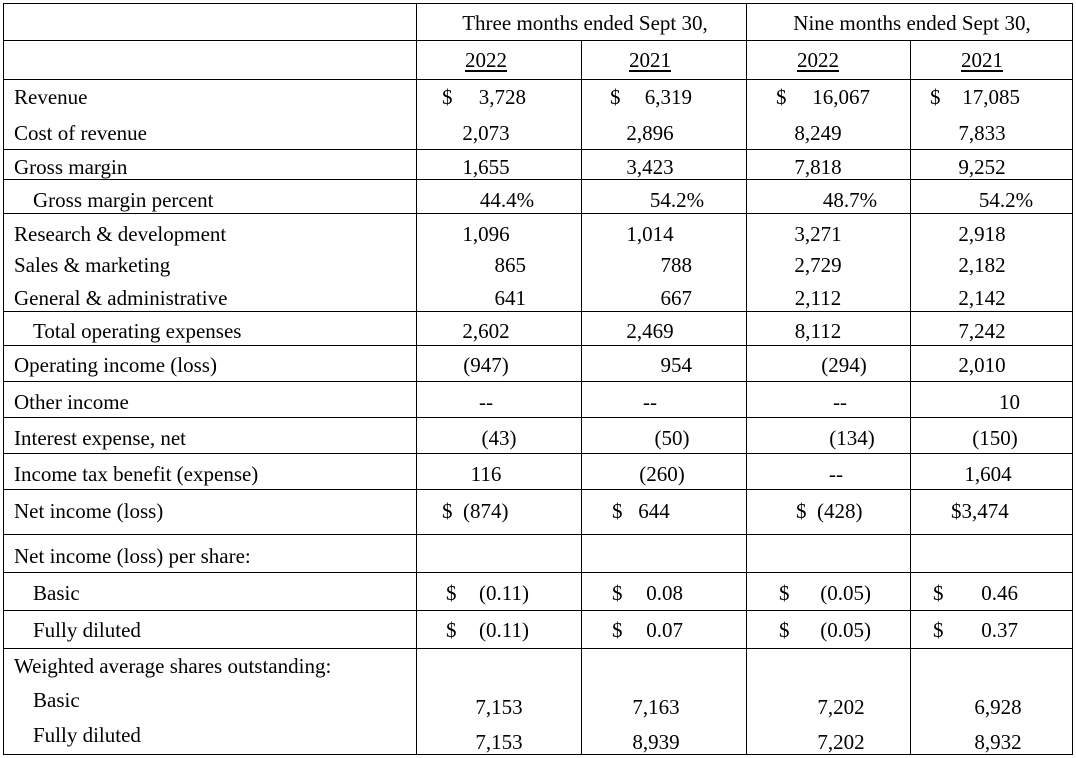 The width and height of the screenshot is (1076, 758). Describe the element at coordinates (123, 200) in the screenshot. I see `row-label-gross-margin-percent: Gross margin percent` at that location.